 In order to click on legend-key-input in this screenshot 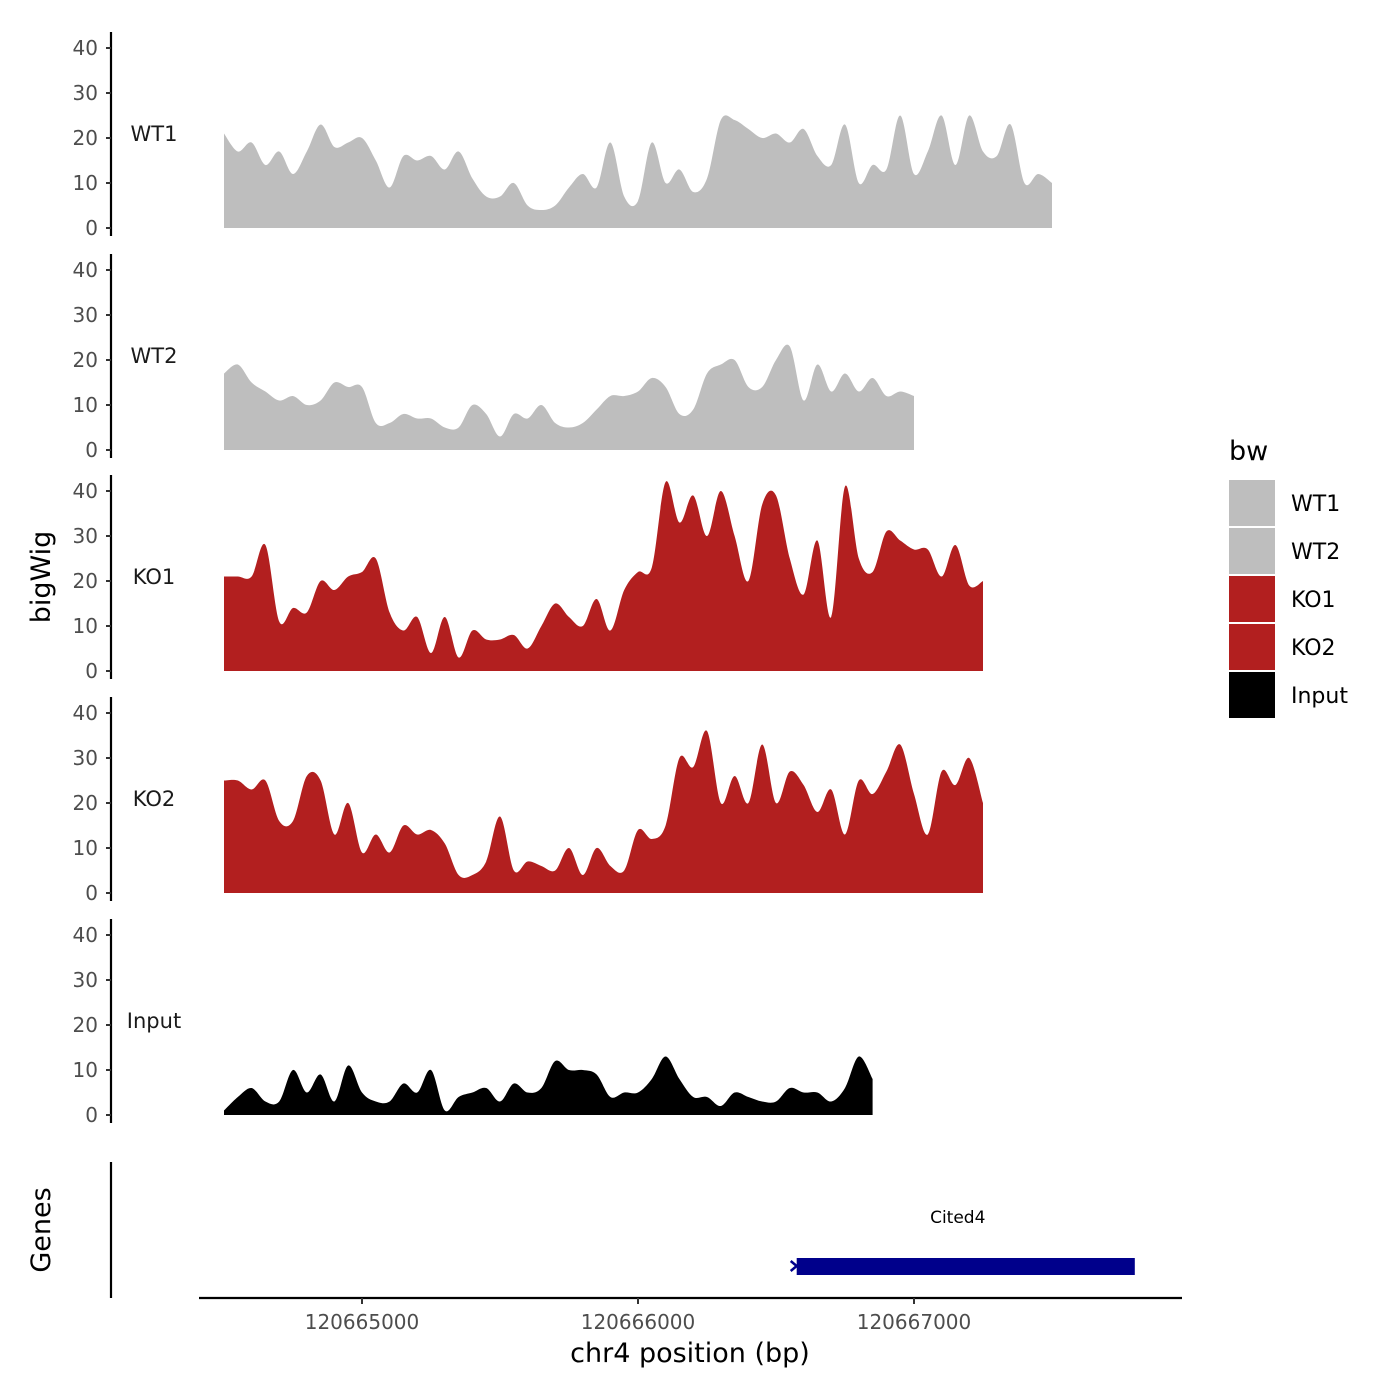, I will do `click(1252, 695)`.